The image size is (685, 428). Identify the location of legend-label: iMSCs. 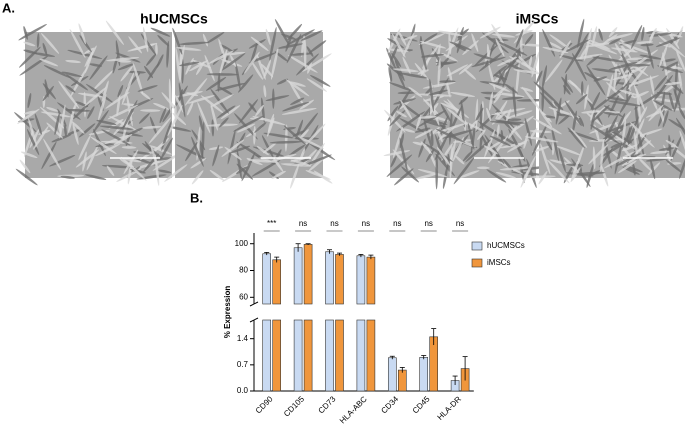
(499, 262).